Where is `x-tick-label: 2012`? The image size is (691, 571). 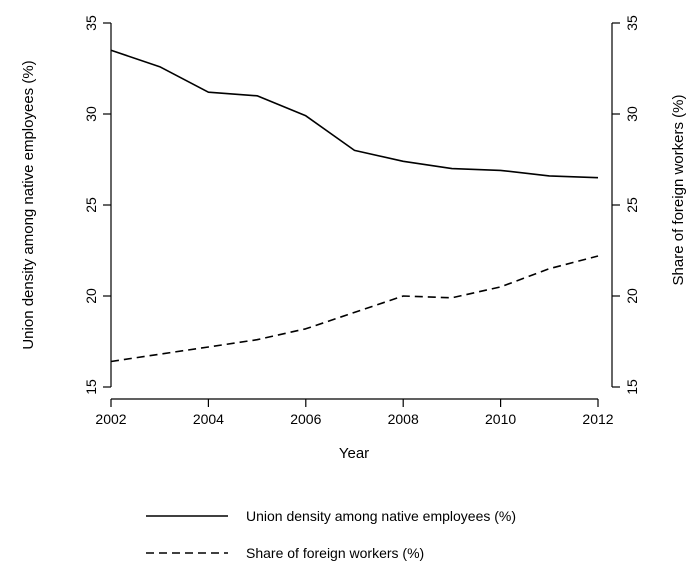 x-tick-label: 2012 is located at coordinates (597, 419).